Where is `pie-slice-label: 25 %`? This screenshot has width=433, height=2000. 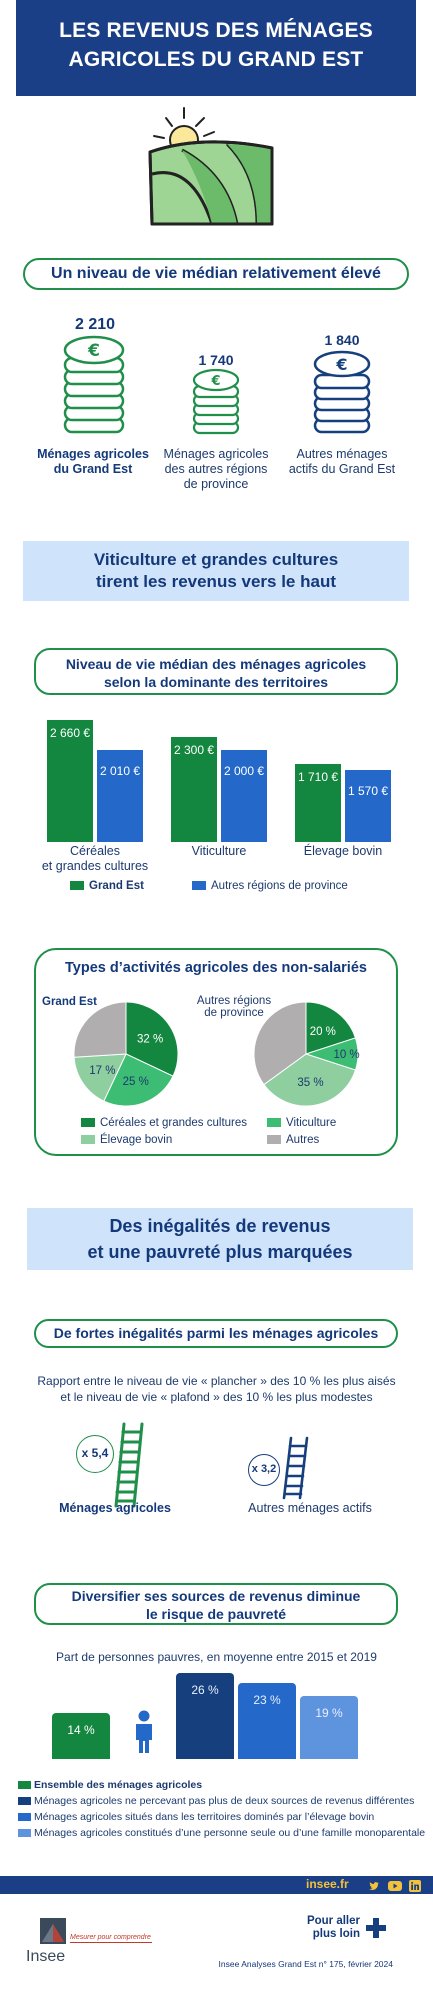
pie-slice-label: 25 % is located at coordinates (136, 1082).